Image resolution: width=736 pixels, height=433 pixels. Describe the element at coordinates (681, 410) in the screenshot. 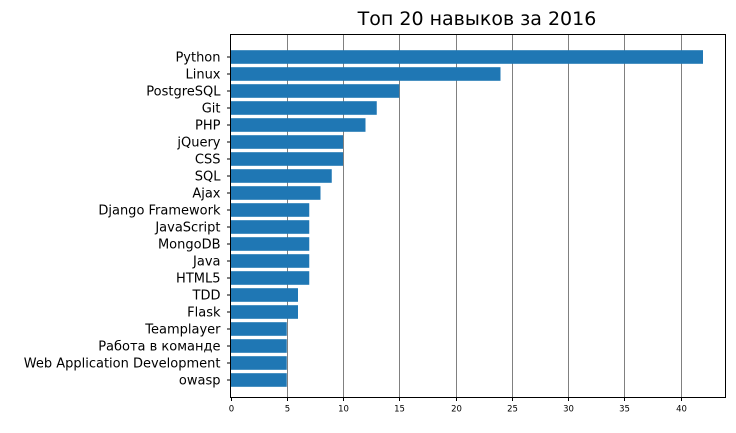

I see `x-tick-label: 40` at that location.